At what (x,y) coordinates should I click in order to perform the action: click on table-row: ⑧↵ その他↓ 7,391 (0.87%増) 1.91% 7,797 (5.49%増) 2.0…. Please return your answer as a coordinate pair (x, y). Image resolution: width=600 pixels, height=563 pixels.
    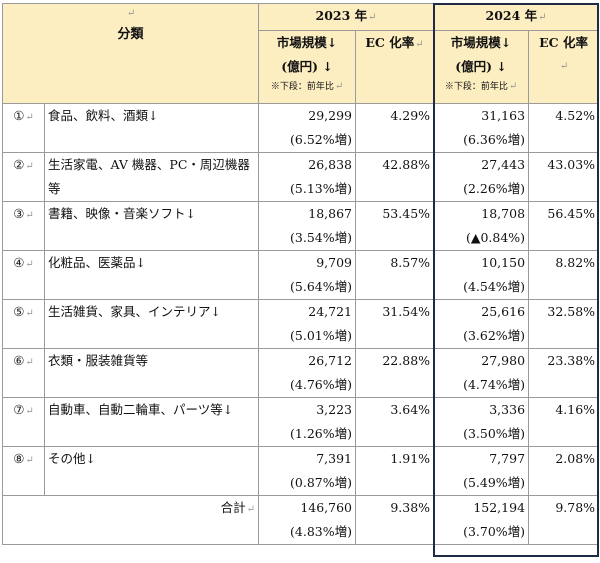
    Looking at the image, I should click on (301, 471).